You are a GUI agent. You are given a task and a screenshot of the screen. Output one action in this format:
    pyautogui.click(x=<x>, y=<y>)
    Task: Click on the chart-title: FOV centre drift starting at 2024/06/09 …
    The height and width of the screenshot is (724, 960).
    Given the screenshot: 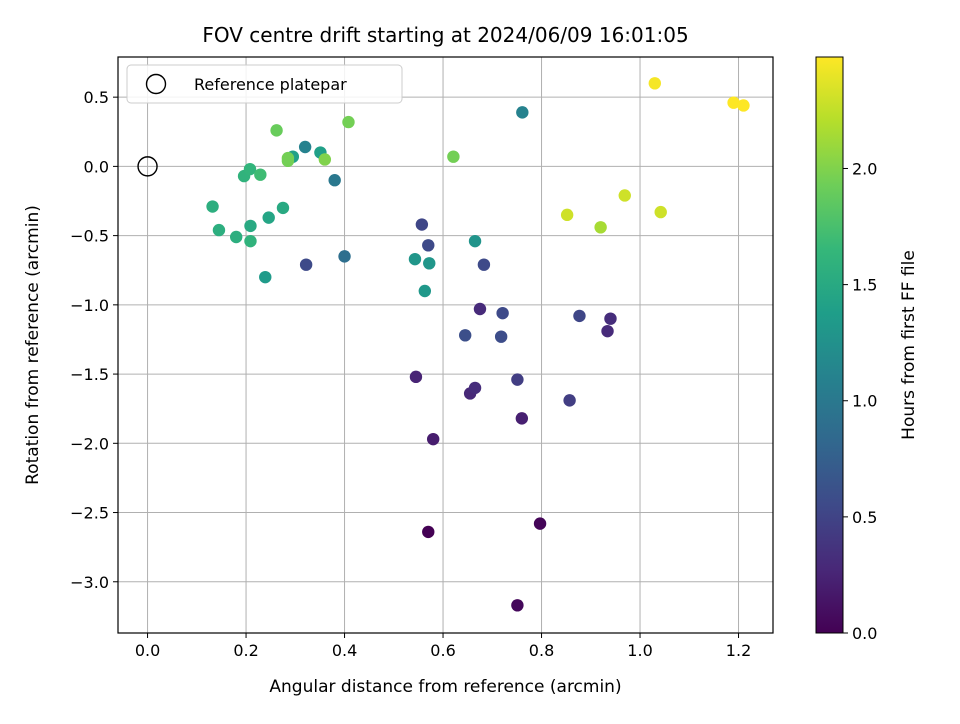 What is the action you would take?
    pyautogui.click(x=445, y=35)
    